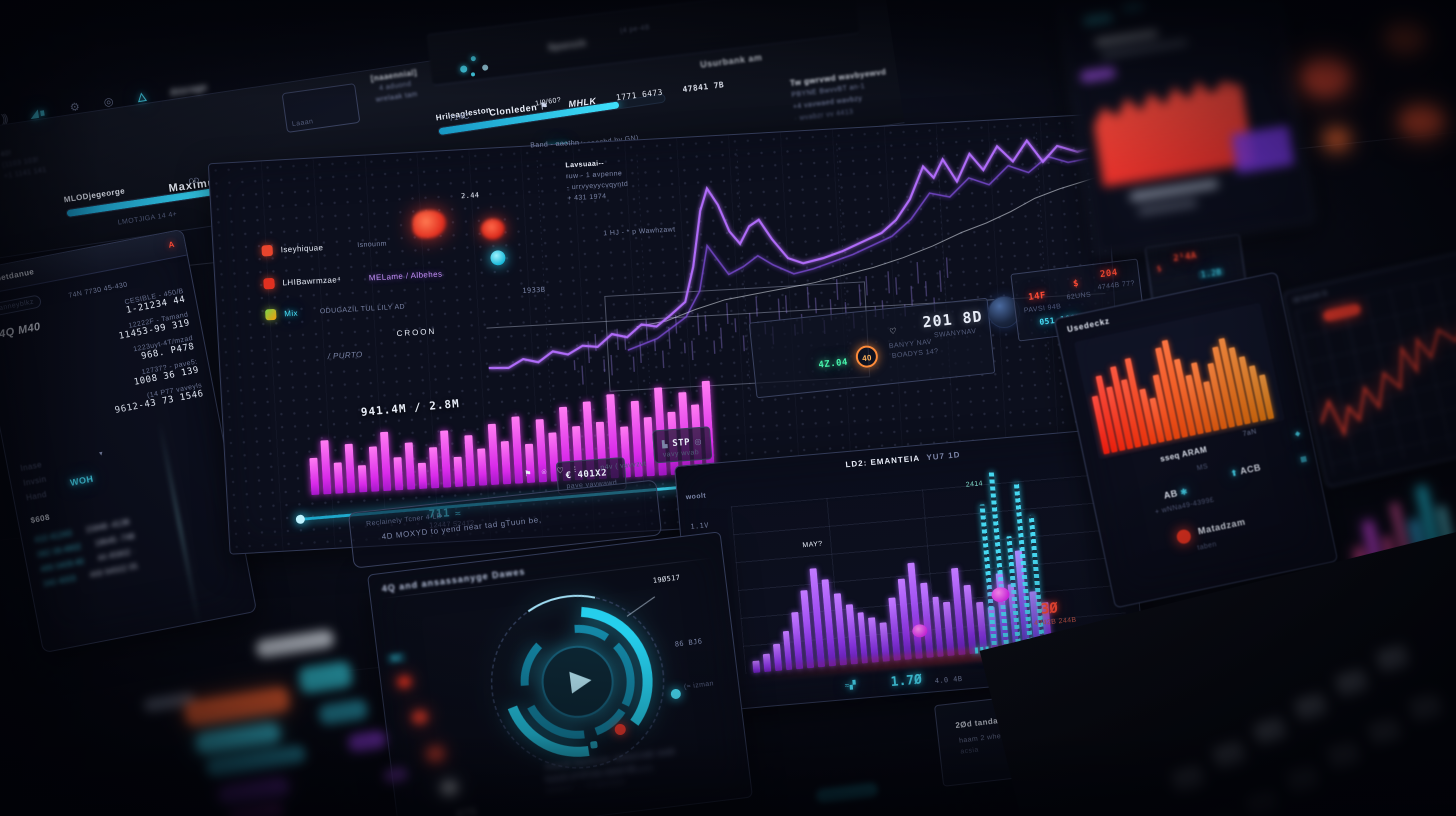 The height and width of the screenshot is (816, 1456). Describe the element at coordinates (449, 789) in the screenshot. I see `list-dot-white` at that location.